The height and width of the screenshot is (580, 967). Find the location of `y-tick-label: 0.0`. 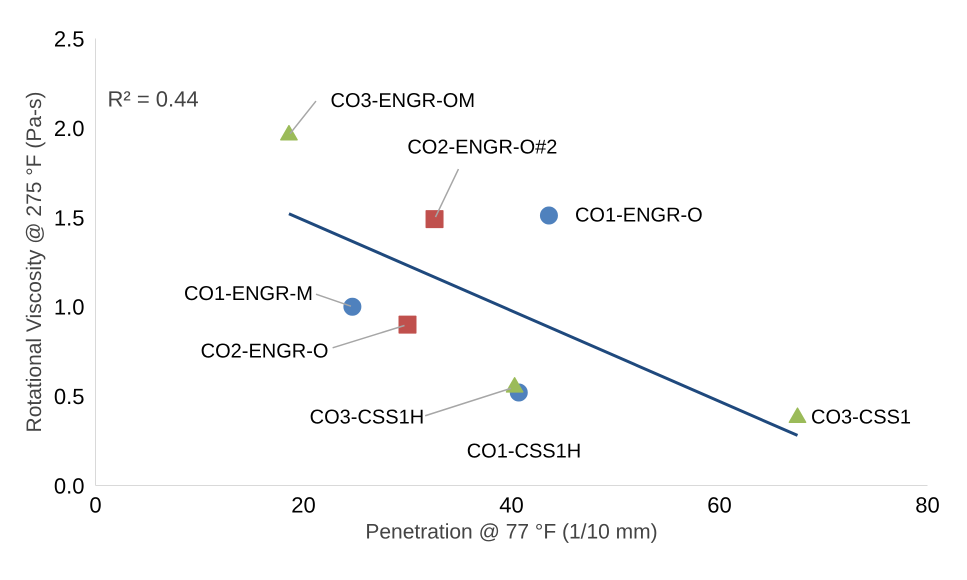

y-tick-label: 0.0 is located at coordinates (69, 486).